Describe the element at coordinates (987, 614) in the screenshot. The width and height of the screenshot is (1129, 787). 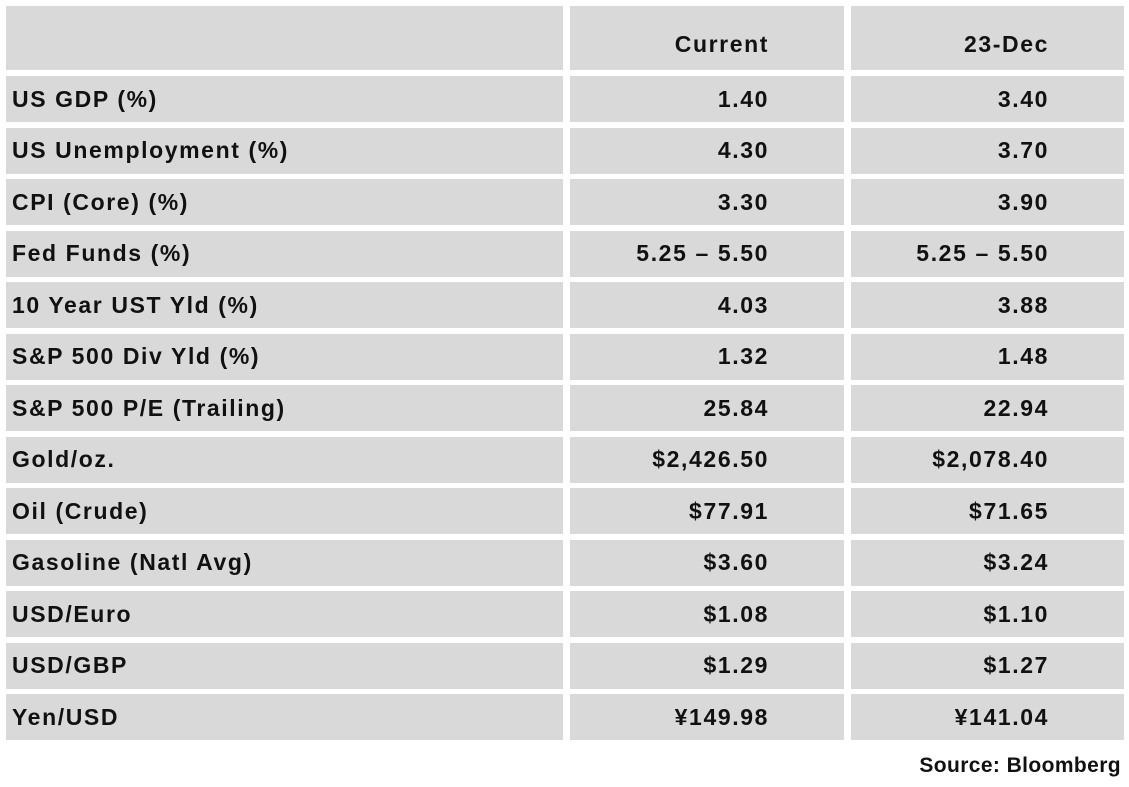
I see `prior-value: $1.10` at that location.